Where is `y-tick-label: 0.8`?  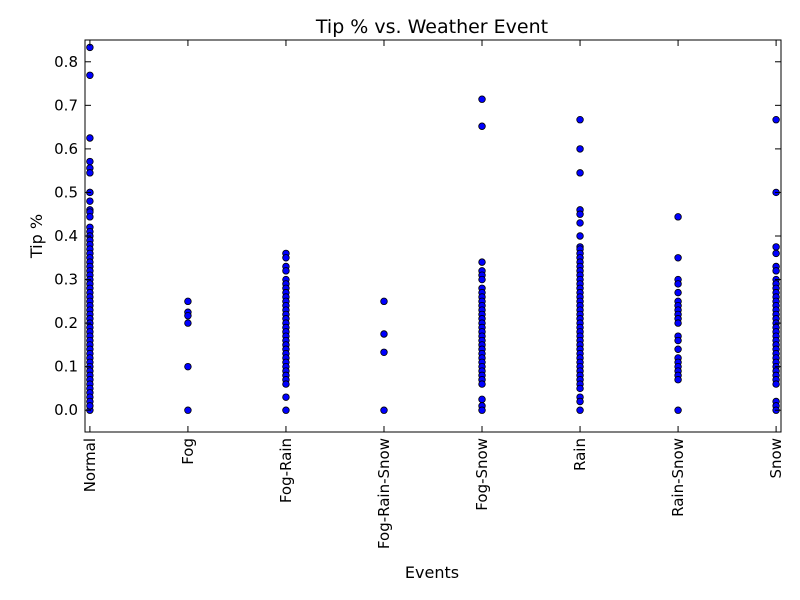
y-tick-label: 0.8 is located at coordinates (66, 62).